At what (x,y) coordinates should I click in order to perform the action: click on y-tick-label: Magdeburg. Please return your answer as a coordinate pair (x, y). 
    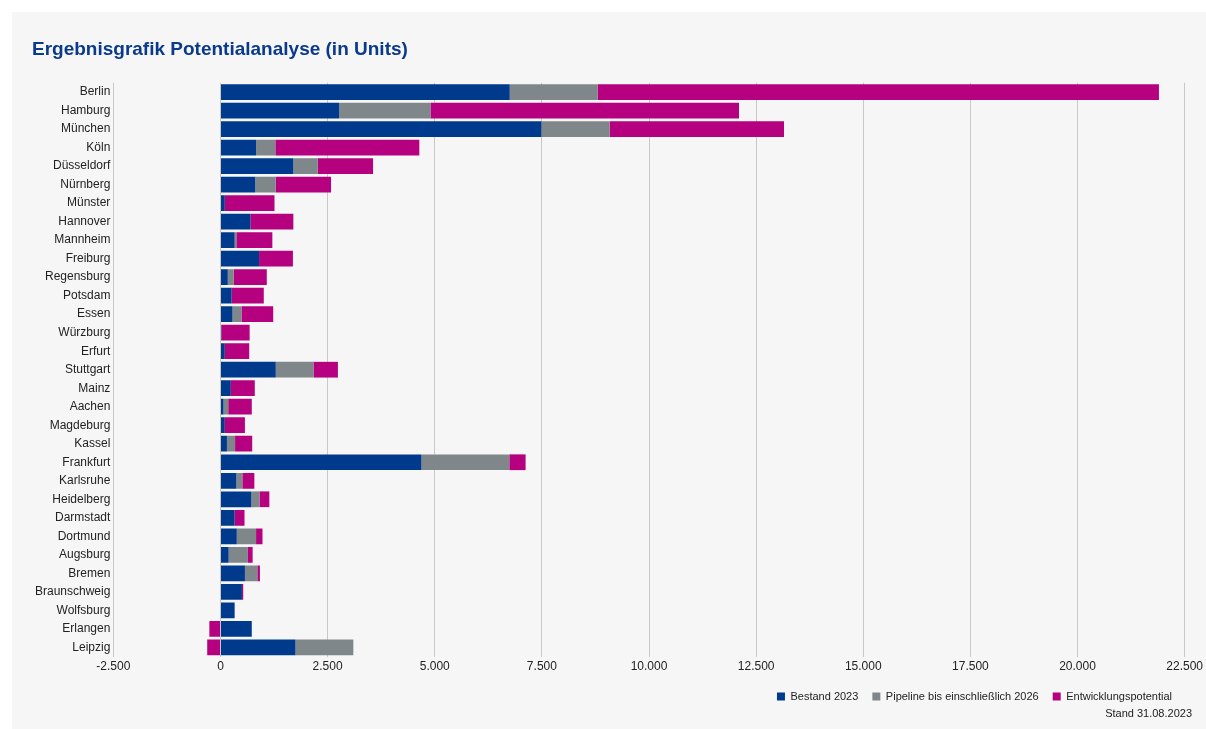
    Looking at the image, I should click on (80, 424).